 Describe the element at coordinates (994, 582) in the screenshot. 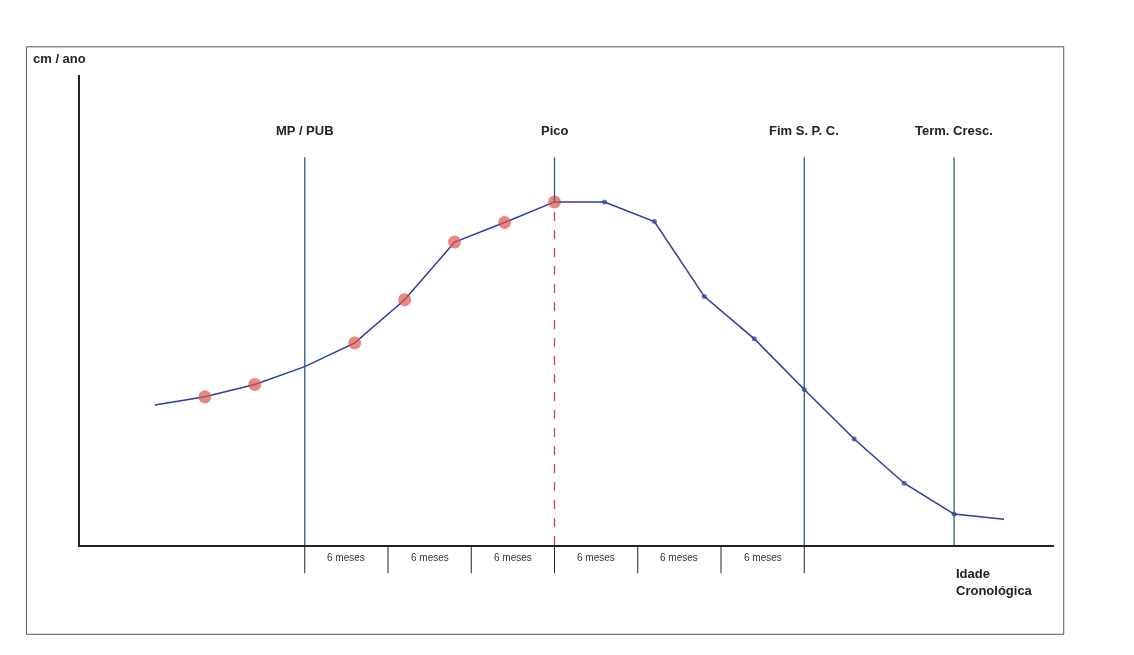

I see `x-axis-title: Idade Cronológica` at that location.